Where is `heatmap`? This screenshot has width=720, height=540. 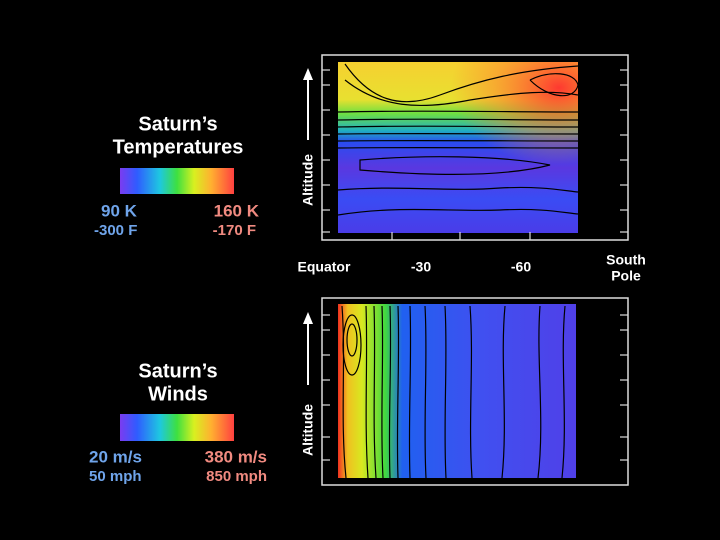 heatmap is located at coordinates (457, 391).